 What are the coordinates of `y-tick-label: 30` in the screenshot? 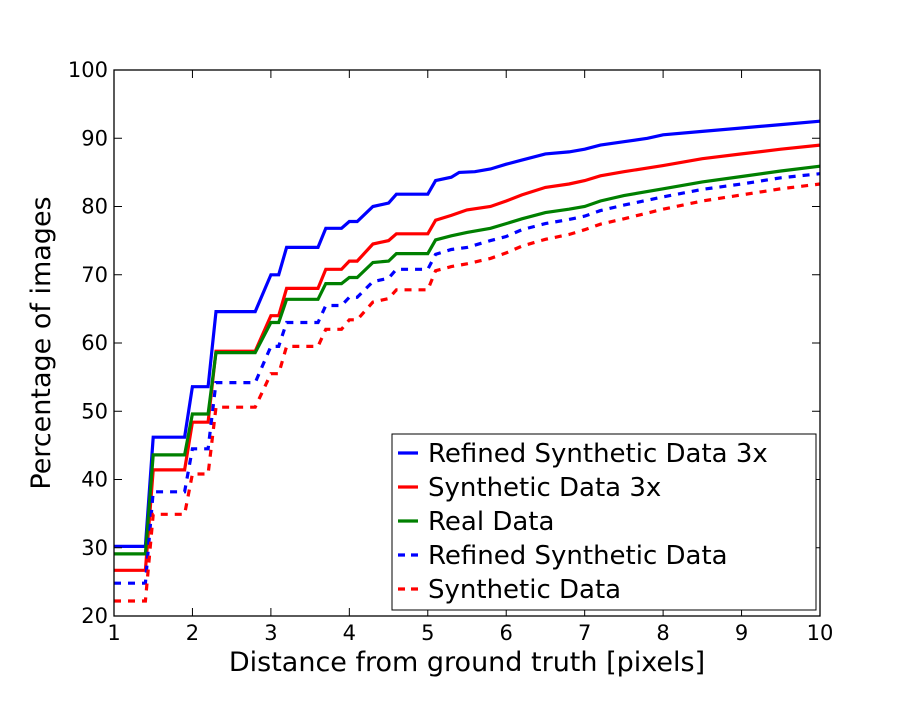 It's located at (94, 548).